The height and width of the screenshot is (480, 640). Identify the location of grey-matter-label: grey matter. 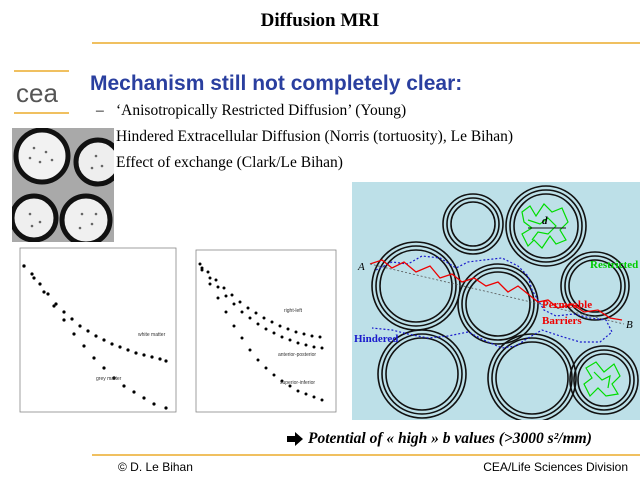
(109, 379).